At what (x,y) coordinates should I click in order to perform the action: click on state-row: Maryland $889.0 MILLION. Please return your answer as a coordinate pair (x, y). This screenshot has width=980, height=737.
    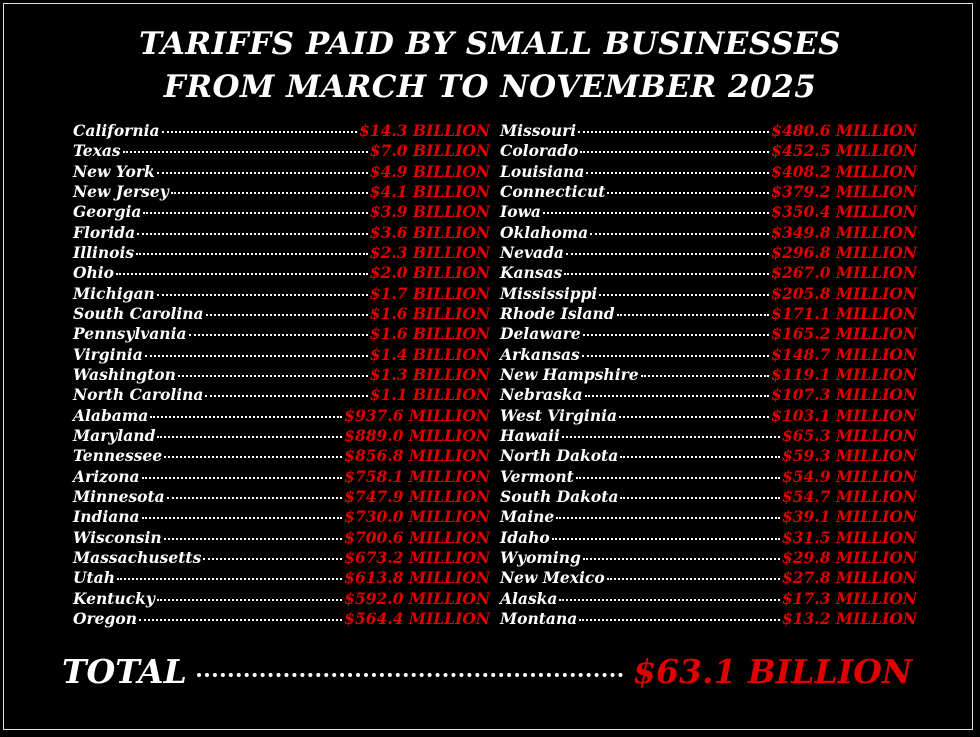
    Looking at the image, I should click on (281, 436).